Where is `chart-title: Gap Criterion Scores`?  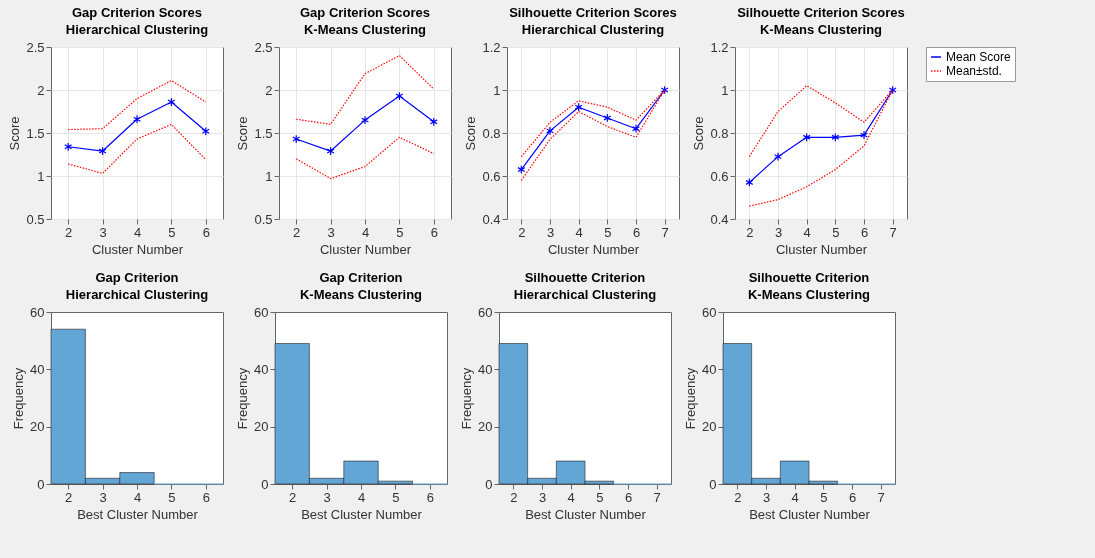 chart-title: Gap Criterion Scores is located at coordinates (137, 12).